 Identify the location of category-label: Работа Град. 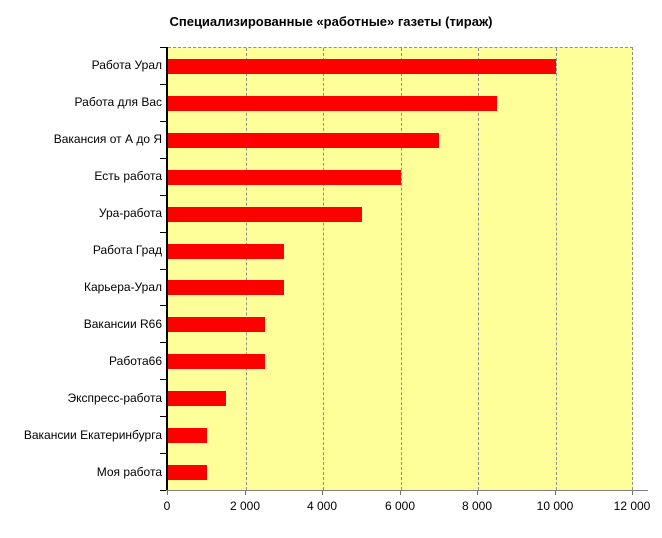
(127, 250).